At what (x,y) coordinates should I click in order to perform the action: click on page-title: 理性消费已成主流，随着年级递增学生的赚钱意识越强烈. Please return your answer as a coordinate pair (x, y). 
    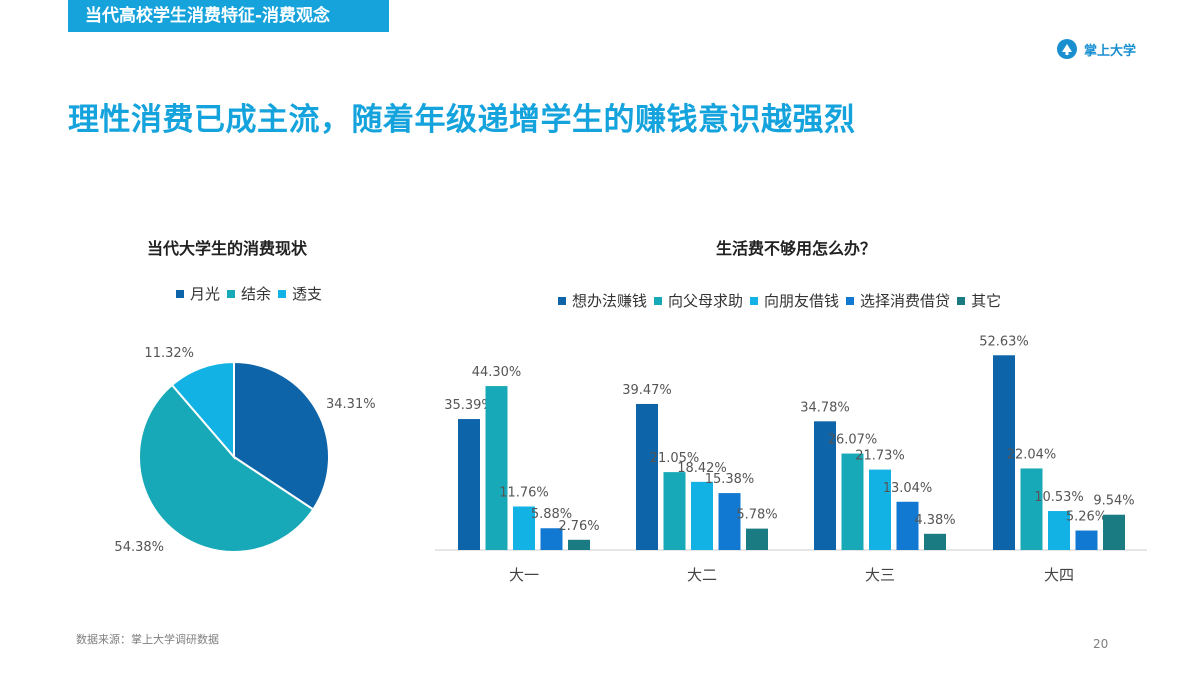
    Looking at the image, I should click on (462, 120).